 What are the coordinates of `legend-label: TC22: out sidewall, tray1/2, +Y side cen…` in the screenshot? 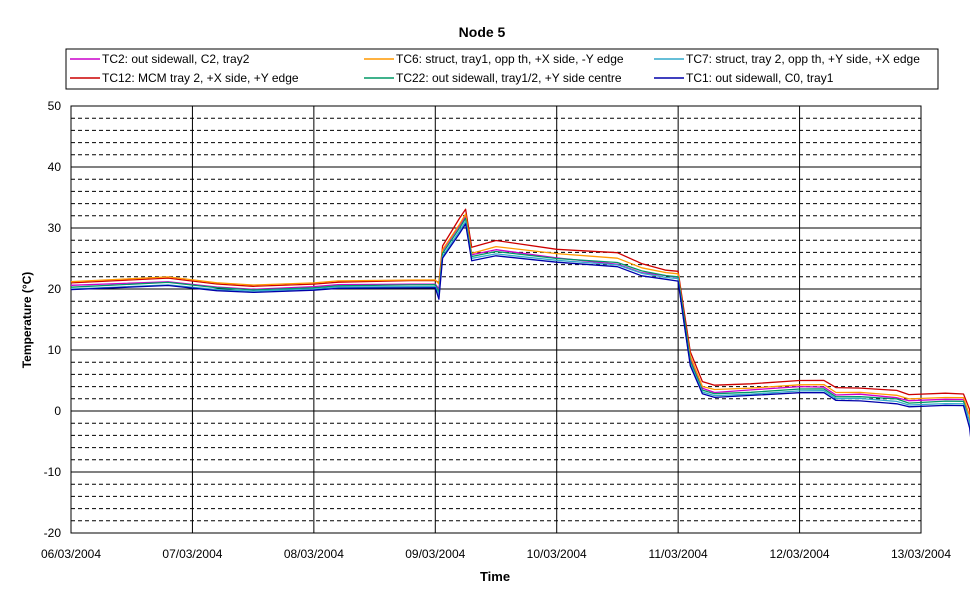 It's located at (509, 78).